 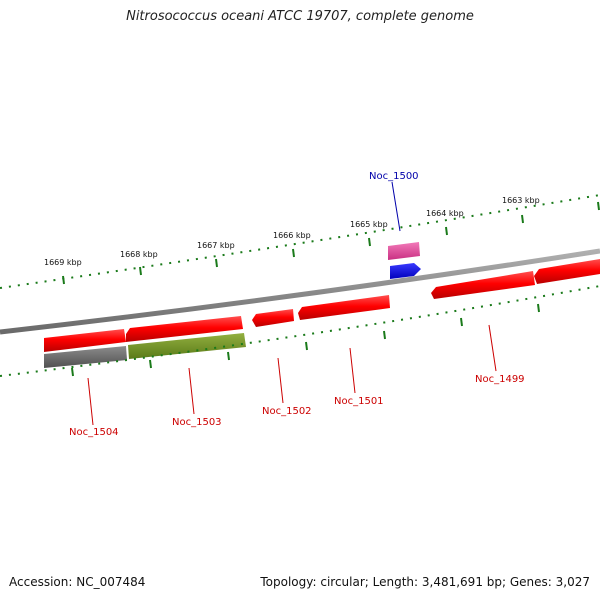 I want to click on gene-label-noc-1502: Noc_1502, so click(x=287, y=411).